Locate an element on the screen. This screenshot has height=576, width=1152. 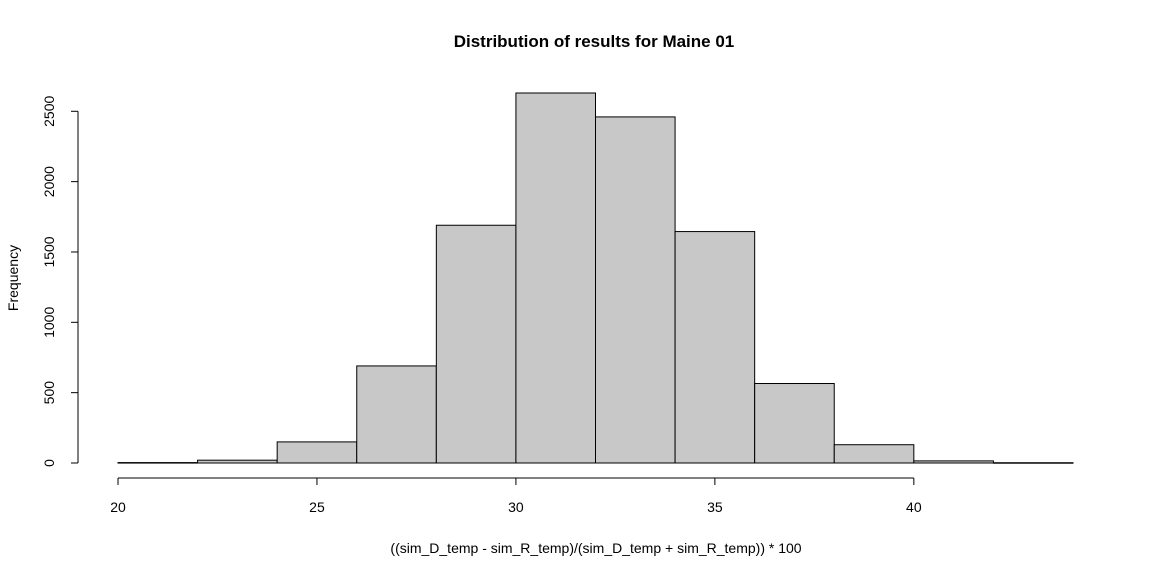
x-axis: 20 25 30 35 40 is located at coordinates (516, 496).